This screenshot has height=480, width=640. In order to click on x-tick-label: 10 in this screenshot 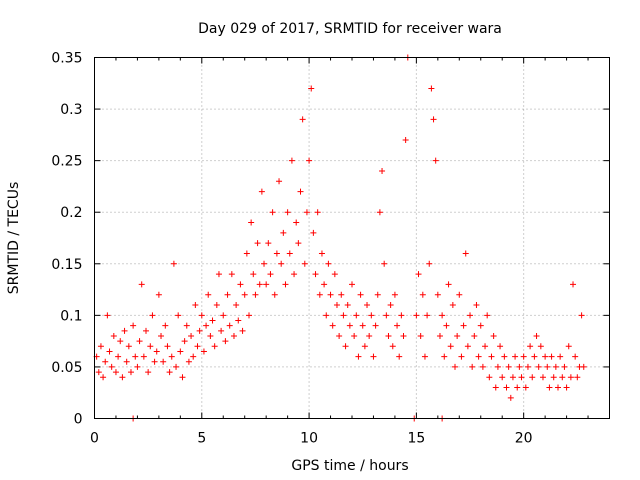, I will do `click(309, 439)`.